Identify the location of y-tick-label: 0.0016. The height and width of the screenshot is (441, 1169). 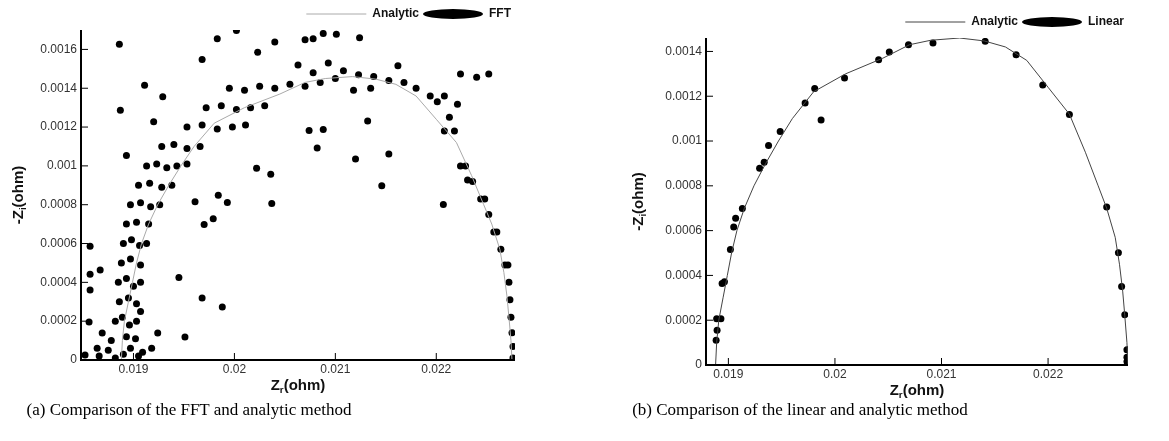
(59, 48).